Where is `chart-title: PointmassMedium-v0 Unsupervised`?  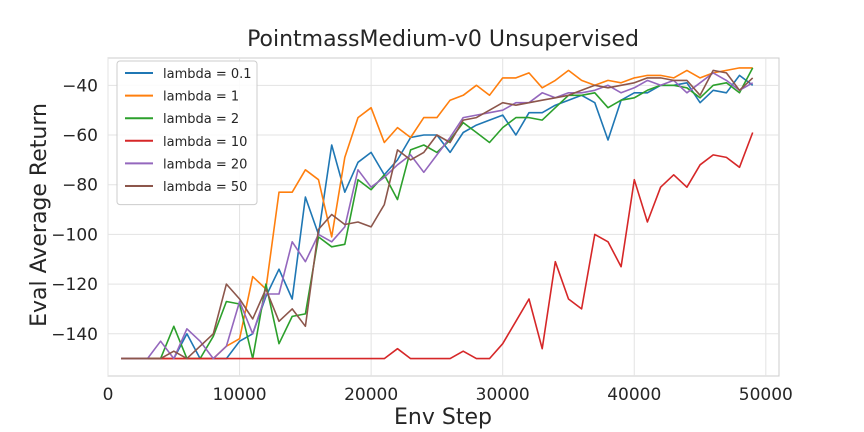
chart-title: PointmassMedium-v0 Unsupervised is located at coordinates (443, 39).